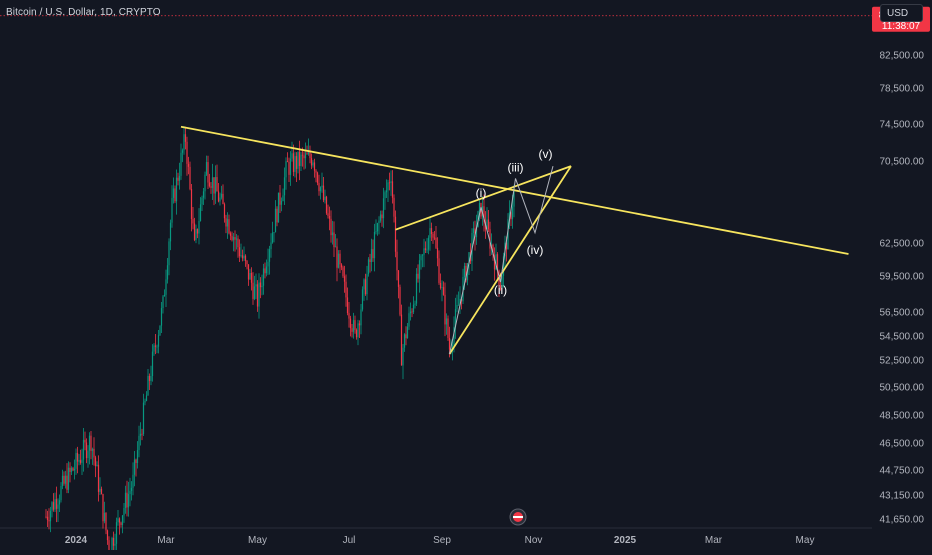 This screenshot has width=932, height=555. Describe the element at coordinates (902, 313) in the screenshot. I see `y-tick-label: 56,500.00` at that location.